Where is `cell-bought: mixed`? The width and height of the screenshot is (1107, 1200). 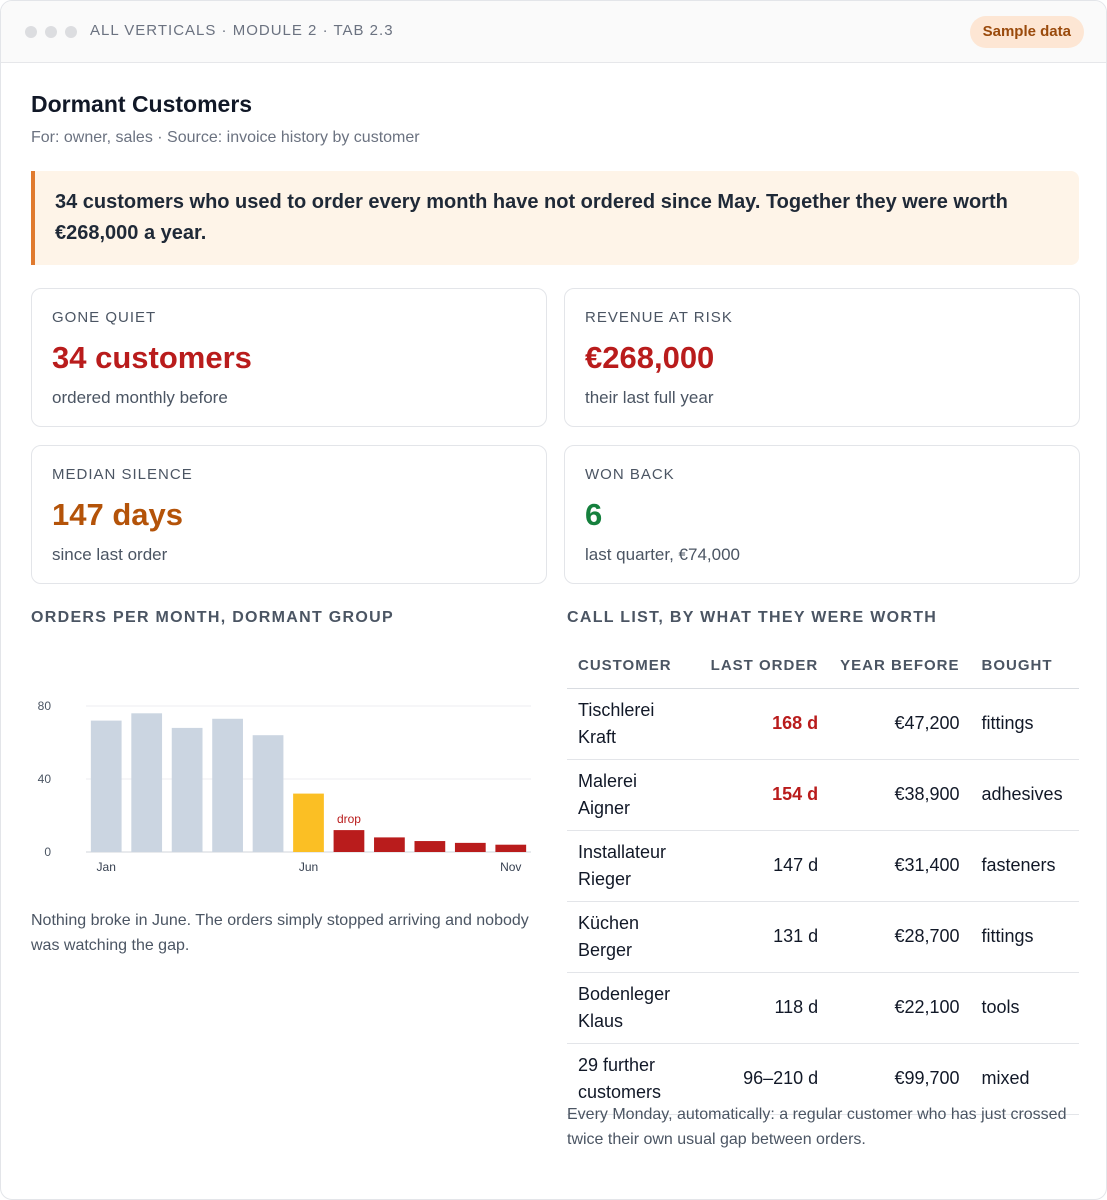
cell-bought: mixed is located at coordinates (1024, 1079).